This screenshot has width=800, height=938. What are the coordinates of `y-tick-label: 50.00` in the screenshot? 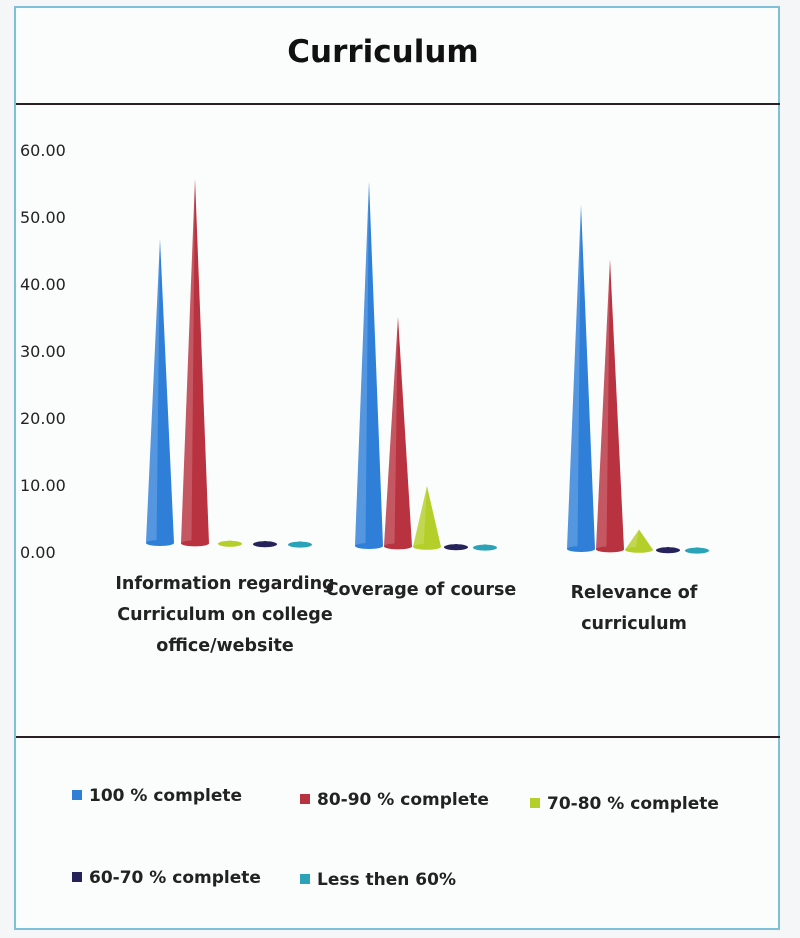 It's located at (43, 217).